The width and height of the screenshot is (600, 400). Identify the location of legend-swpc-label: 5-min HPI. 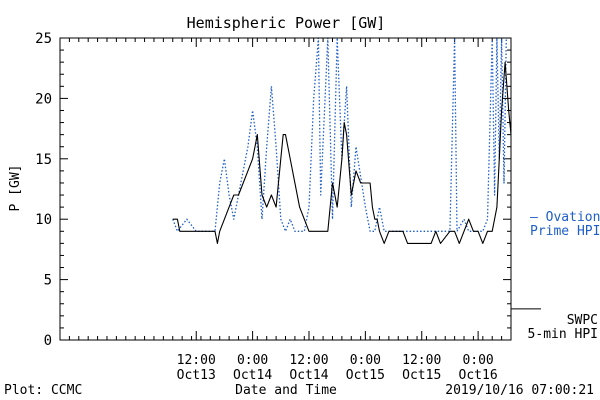
(563, 334).